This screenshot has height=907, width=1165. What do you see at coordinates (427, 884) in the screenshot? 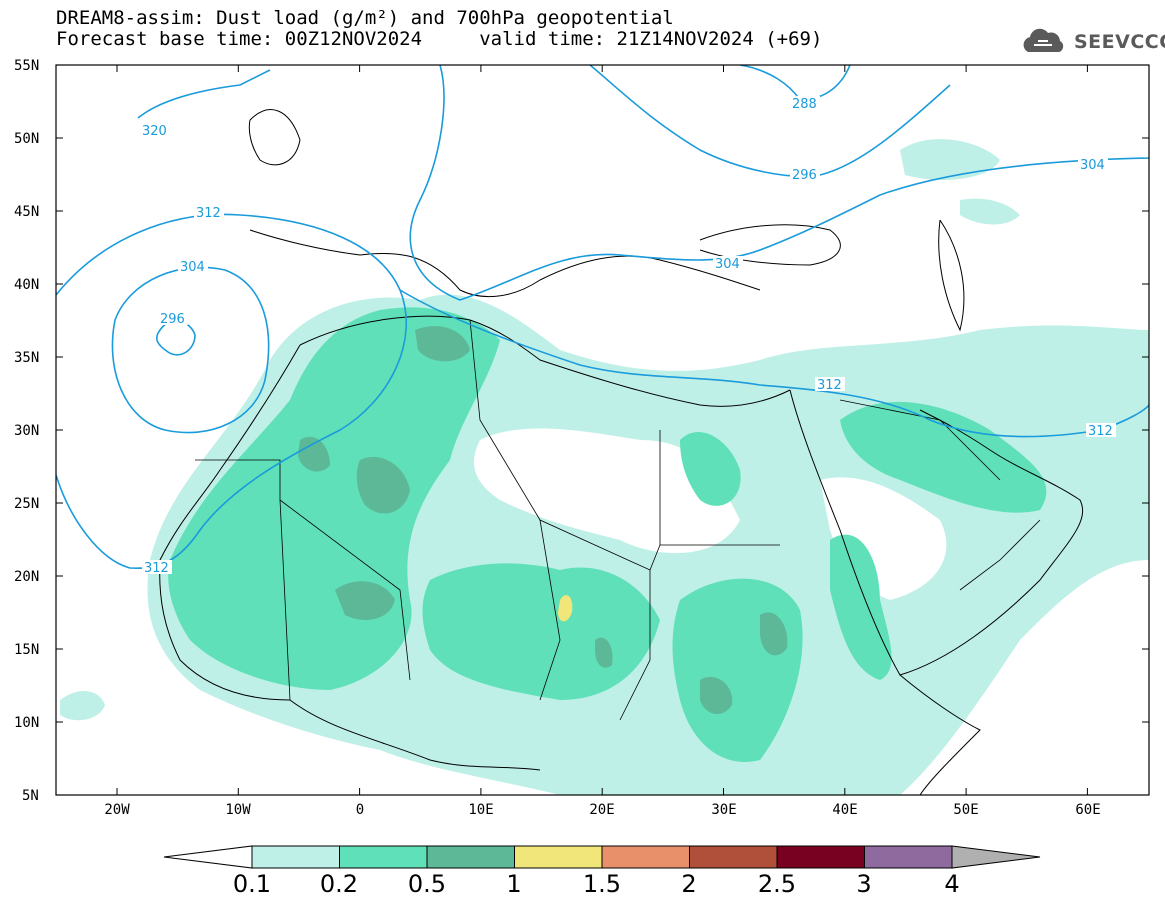
I see `colorbar-label: 0.5` at bounding box center [427, 884].